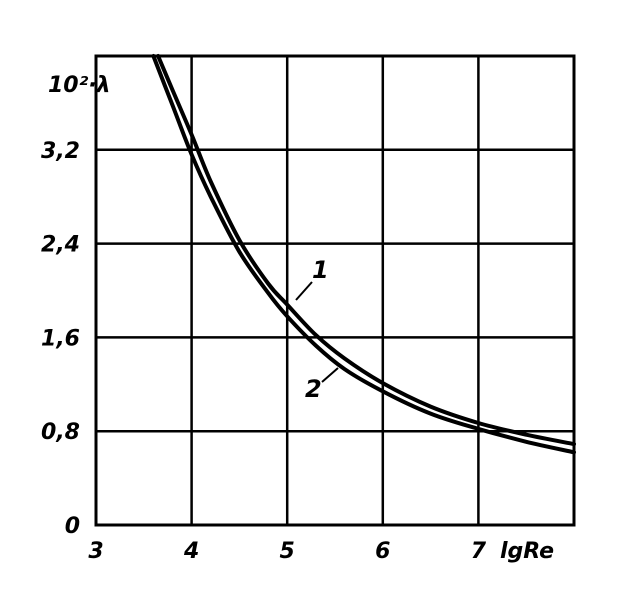  I want to click on y-tick-label: 0,8, so click(60, 432).